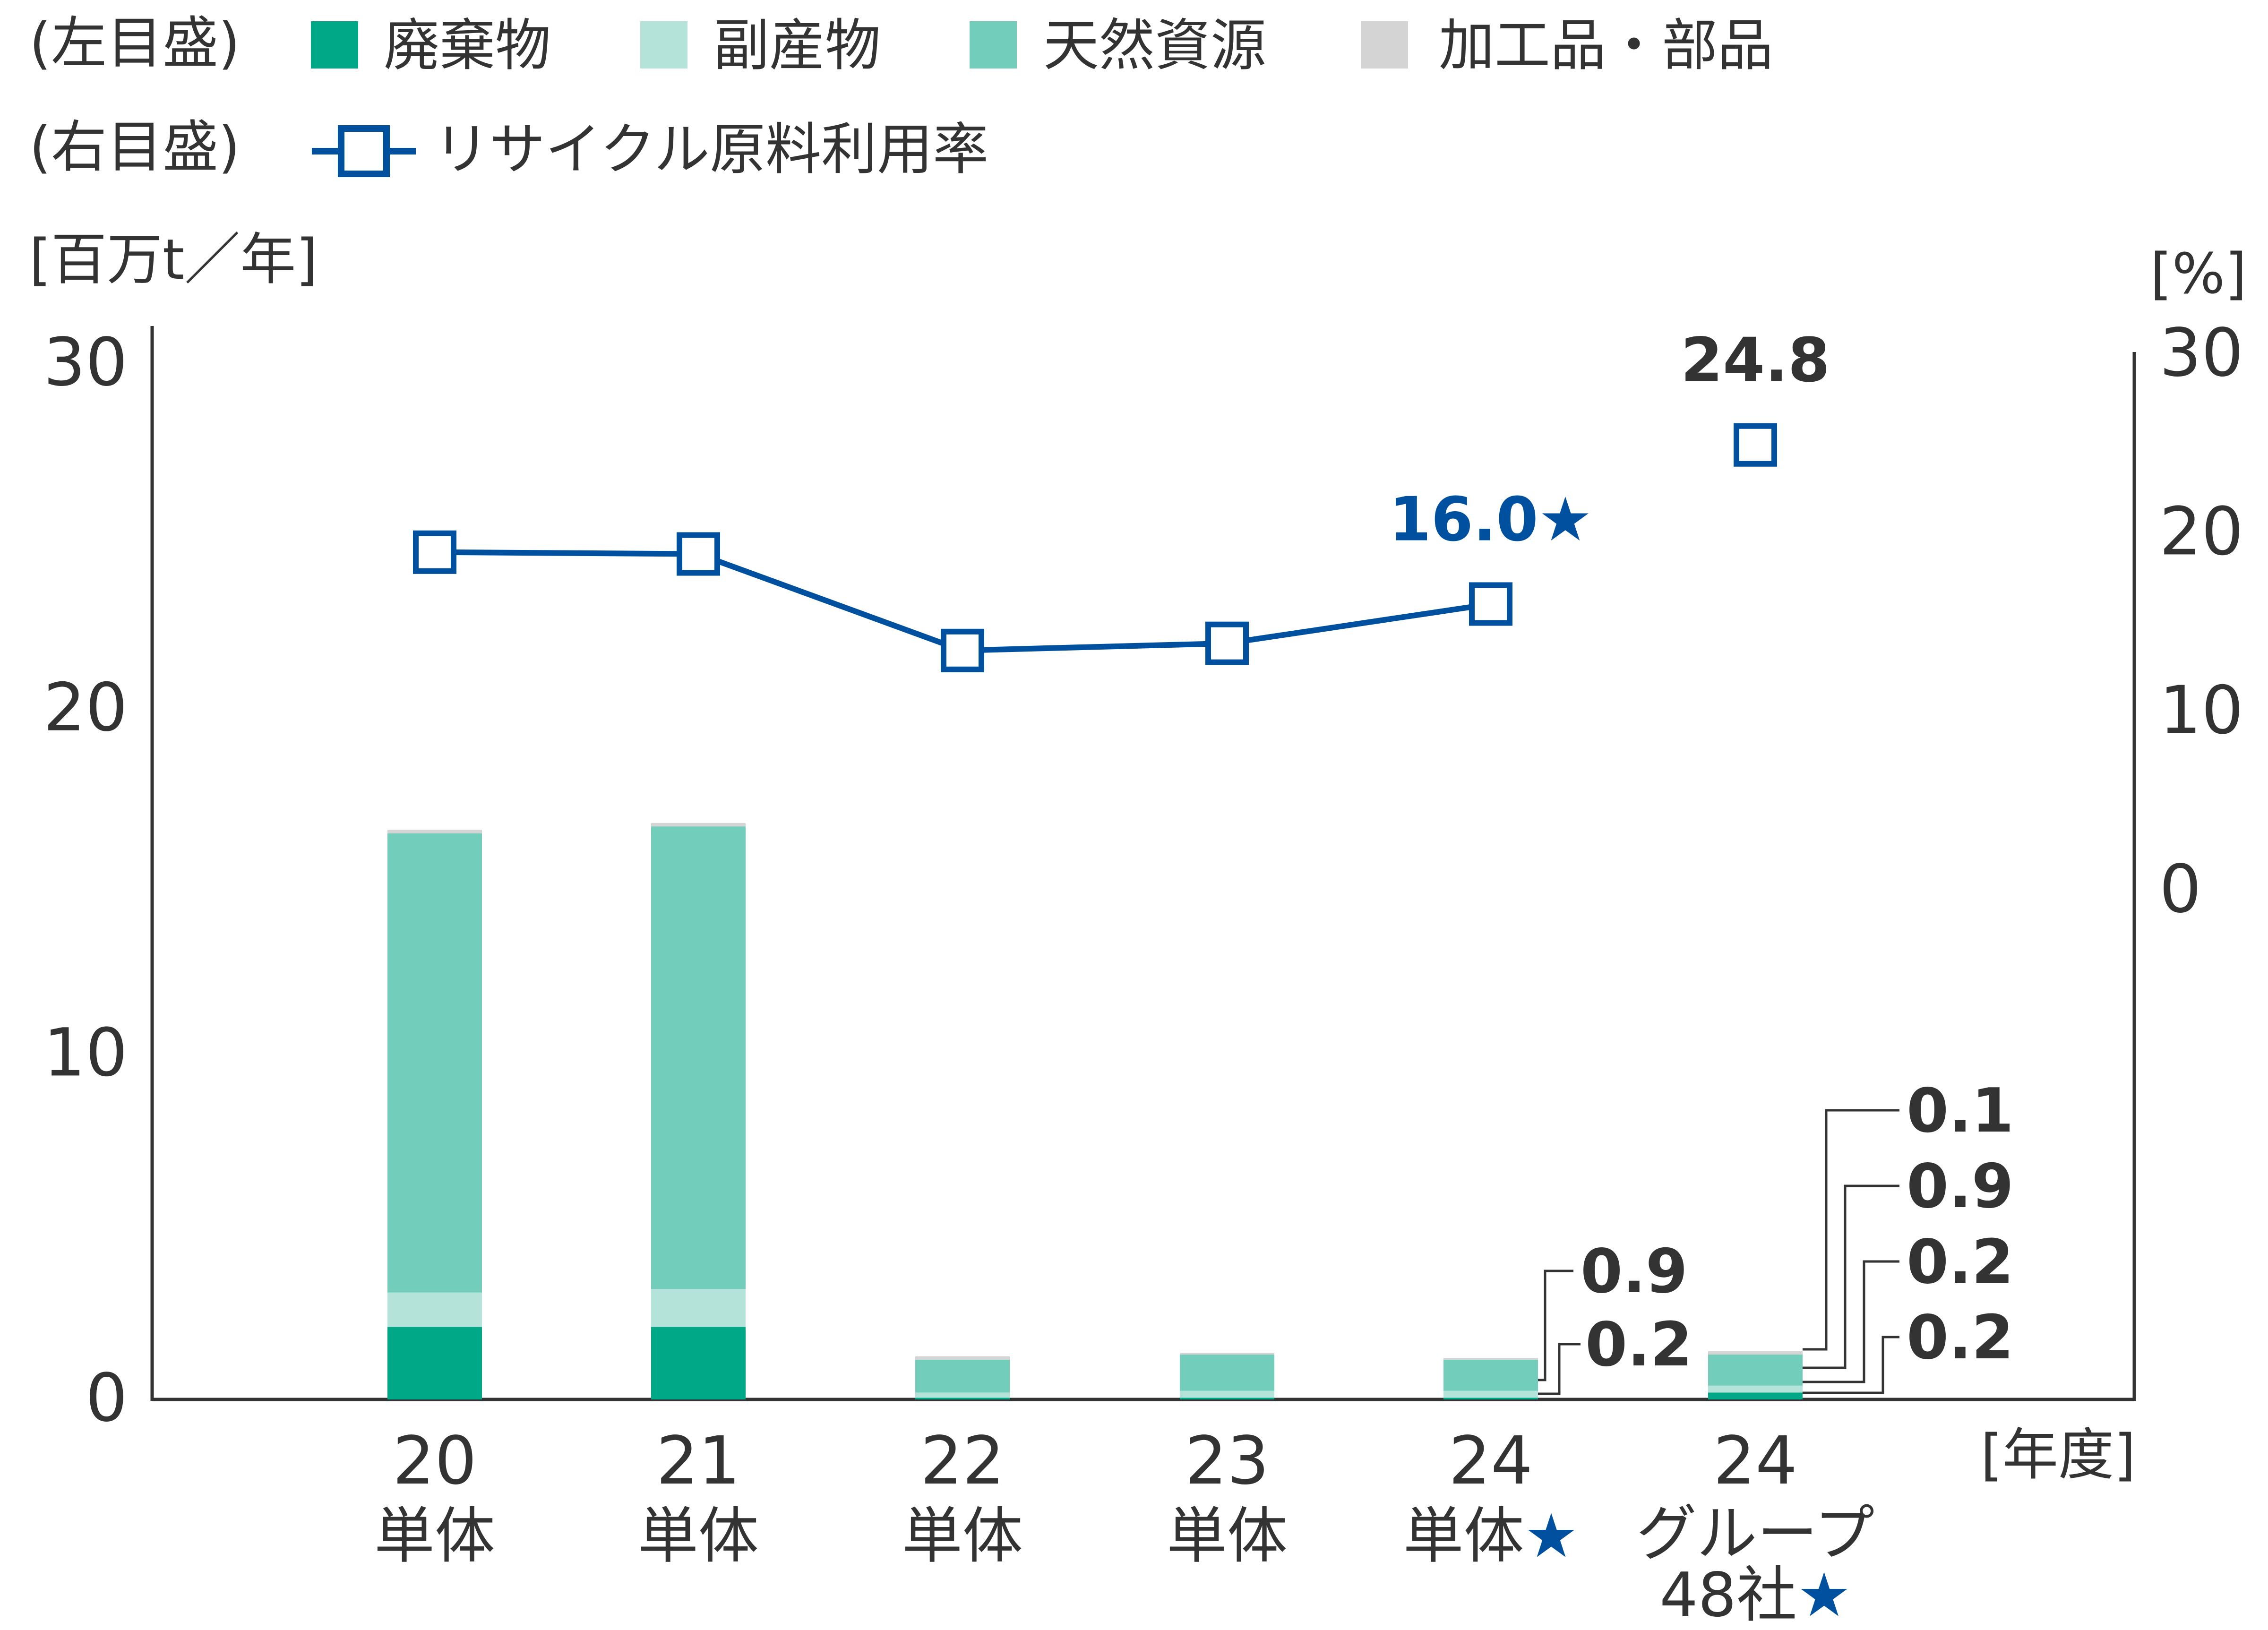 This screenshot has width=2268, height=1630. I want to click on legend-swatch-byproduct, so click(663, 45).